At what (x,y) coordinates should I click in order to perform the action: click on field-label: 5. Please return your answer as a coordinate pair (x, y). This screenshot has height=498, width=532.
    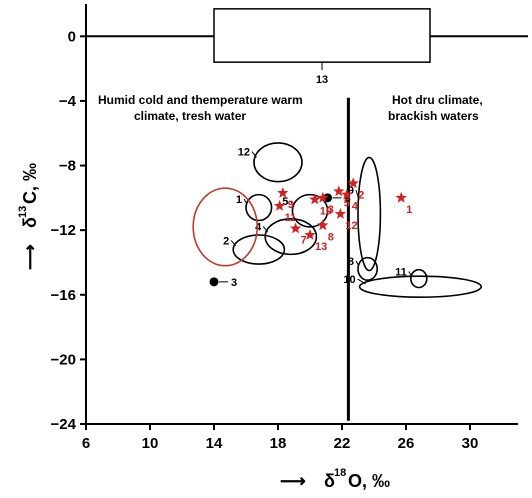
    Looking at the image, I should click on (285, 202).